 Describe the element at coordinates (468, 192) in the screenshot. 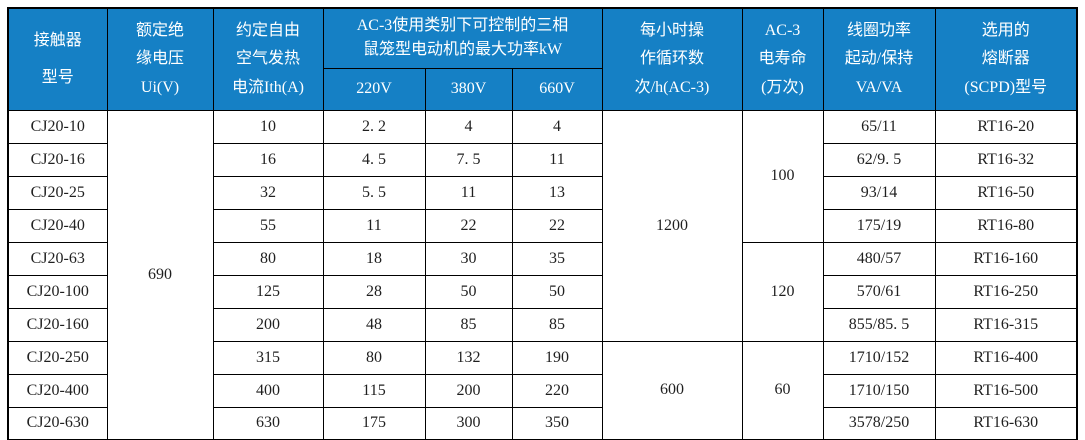

I see `kw-380v-cell: 11` at that location.